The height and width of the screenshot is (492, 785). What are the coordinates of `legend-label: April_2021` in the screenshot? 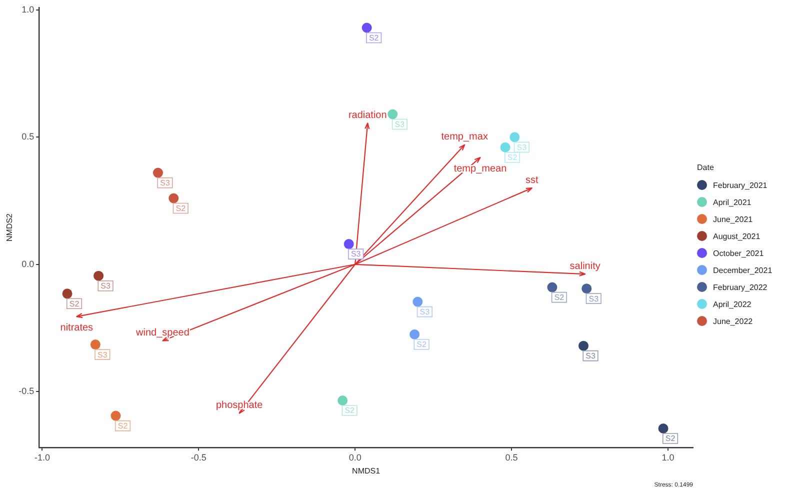 It's located at (732, 202).